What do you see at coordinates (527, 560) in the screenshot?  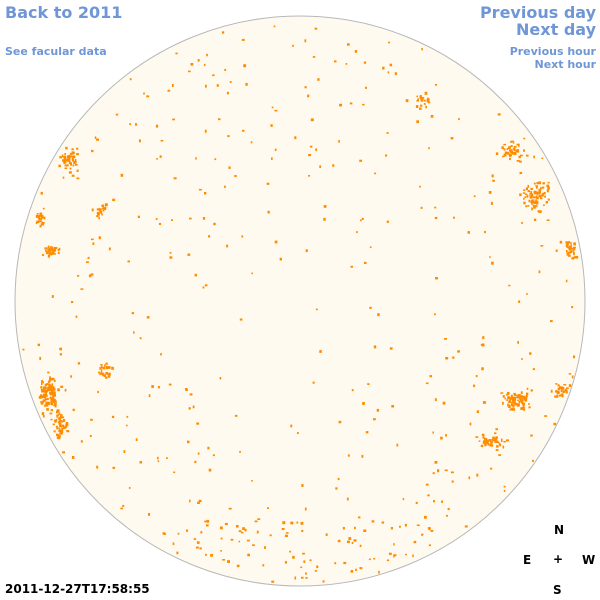 I see `compass-east-label: E` at bounding box center [527, 560].